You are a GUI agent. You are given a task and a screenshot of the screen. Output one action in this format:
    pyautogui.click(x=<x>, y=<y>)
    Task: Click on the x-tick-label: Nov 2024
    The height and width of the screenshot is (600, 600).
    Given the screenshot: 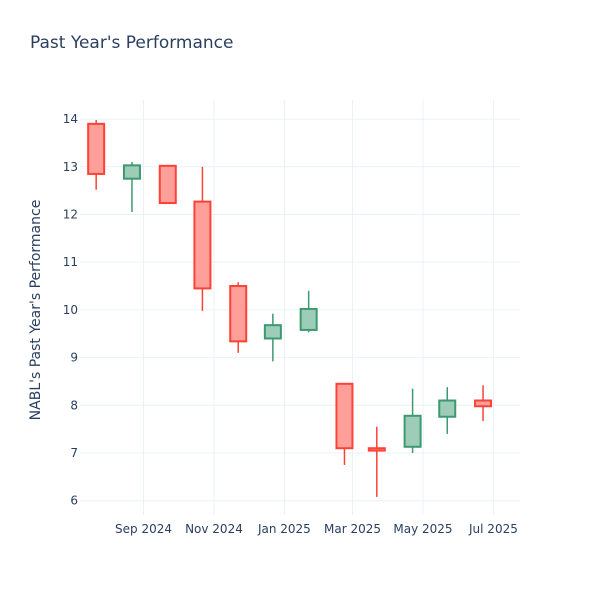 What is the action you would take?
    pyautogui.click(x=214, y=529)
    